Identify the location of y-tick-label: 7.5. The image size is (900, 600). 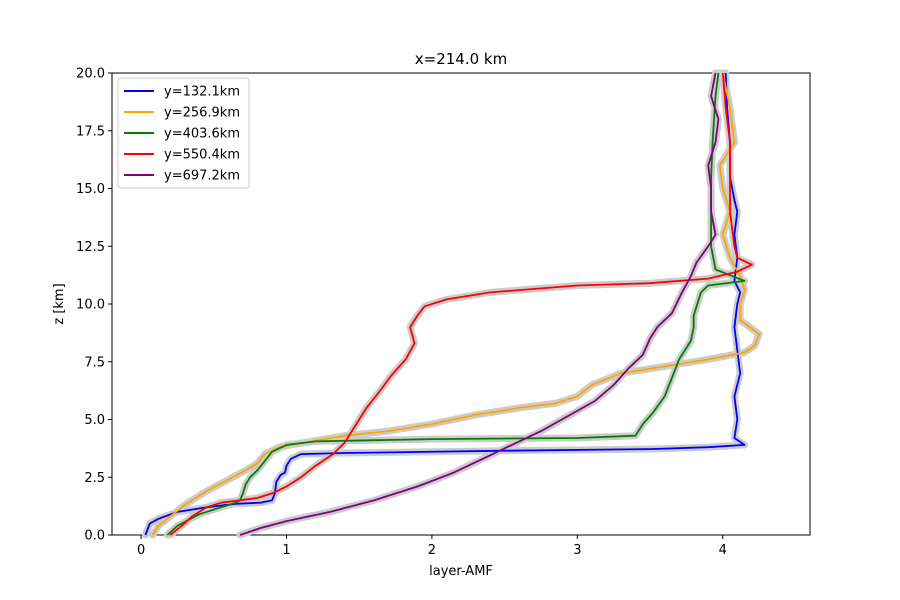
(94, 362).